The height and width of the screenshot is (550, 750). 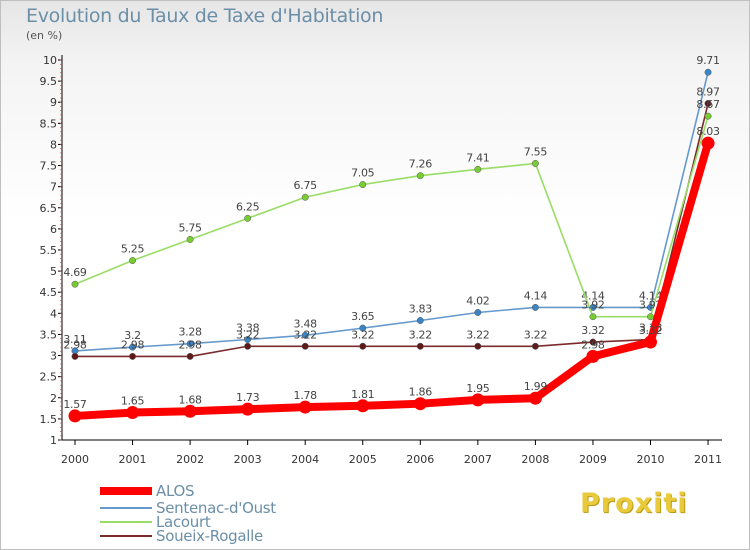 What do you see at coordinates (708, 91) in the screenshot?
I see `data-label-soueix-rogalle: 8.97` at bounding box center [708, 91].